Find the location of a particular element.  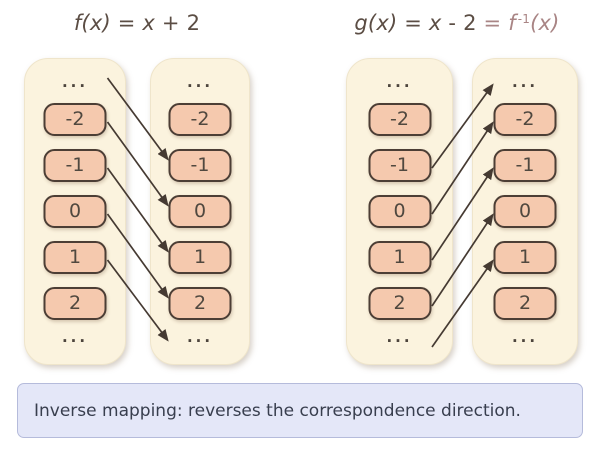

title-segment: + 2 is located at coordinates (178, 23).